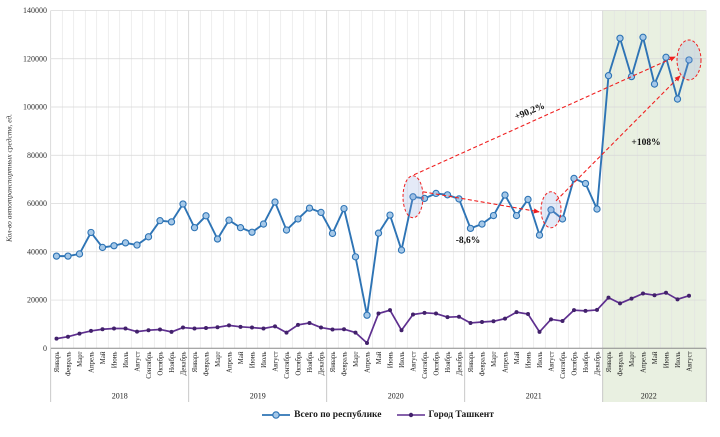 The image size is (720, 437). I want to click on svg-text: 40000, so click(37, 251).